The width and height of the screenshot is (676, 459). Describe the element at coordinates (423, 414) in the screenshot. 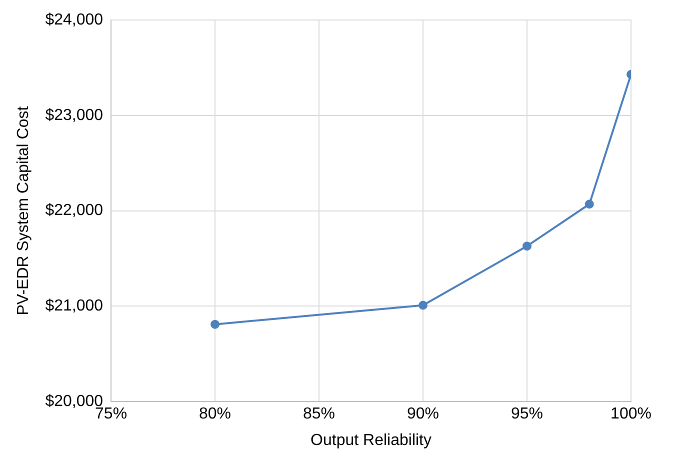

I see `x-tick-label: 90%` at that location.